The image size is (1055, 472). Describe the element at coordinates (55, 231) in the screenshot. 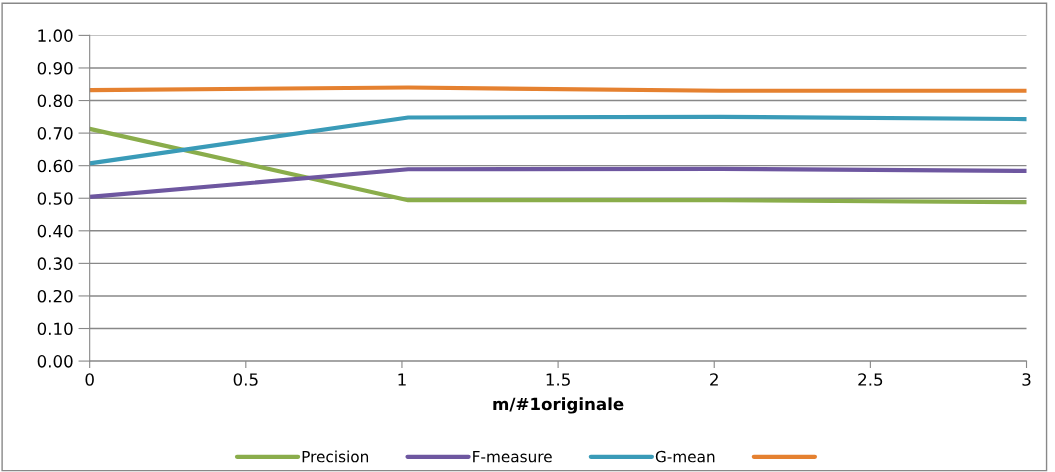

I see `y-tick-label: 0.40` at that location.